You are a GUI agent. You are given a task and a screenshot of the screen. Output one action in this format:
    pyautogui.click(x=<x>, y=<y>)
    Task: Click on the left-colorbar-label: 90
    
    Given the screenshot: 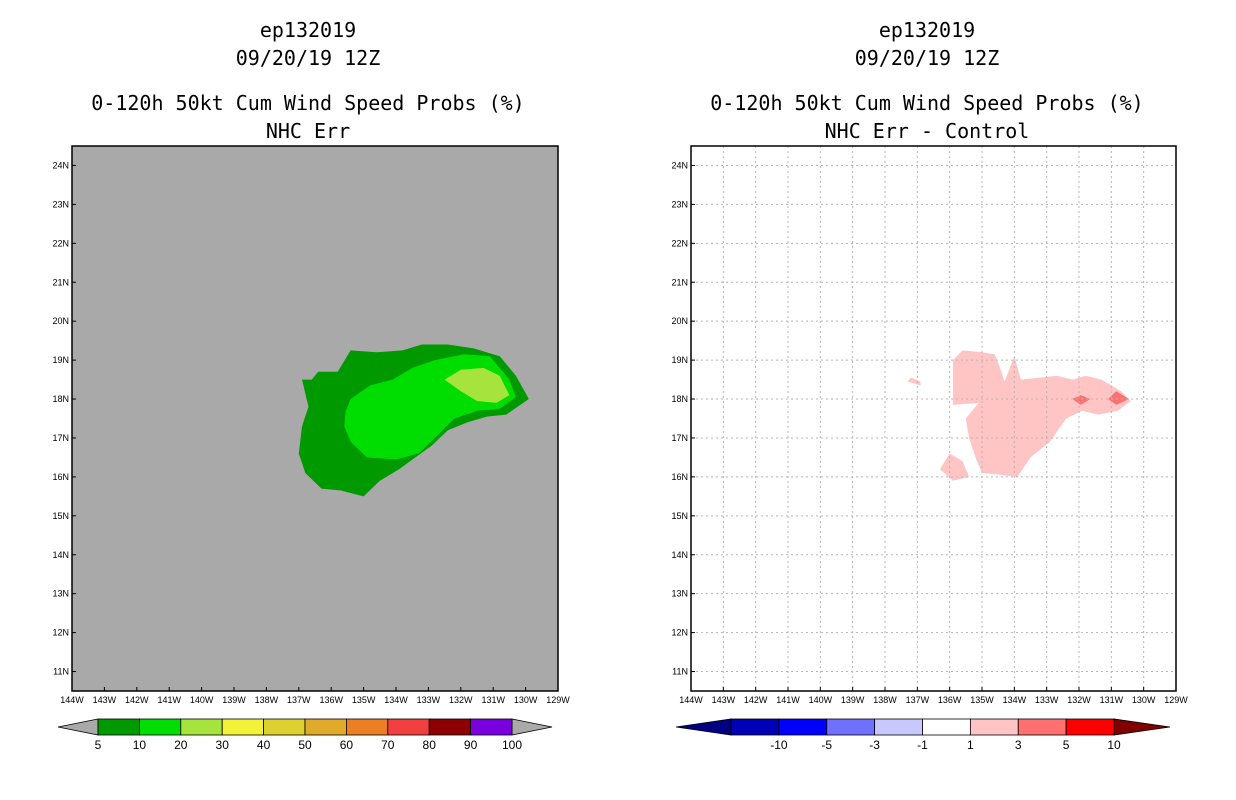 What is the action you would take?
    pyautogui.click(x=471, y=745)
    